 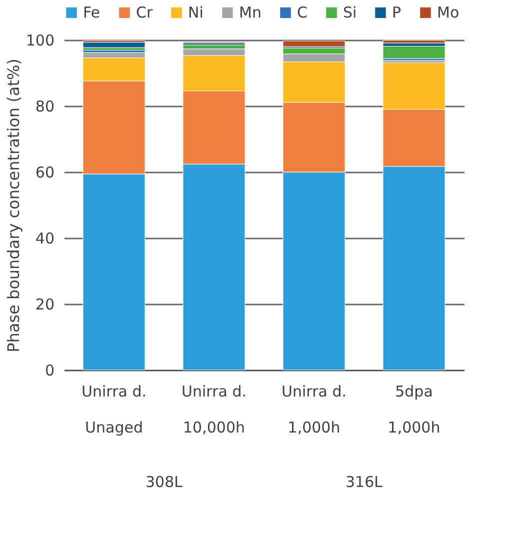 I want to click on legend-label: Cr, so click(x=145, y=13).